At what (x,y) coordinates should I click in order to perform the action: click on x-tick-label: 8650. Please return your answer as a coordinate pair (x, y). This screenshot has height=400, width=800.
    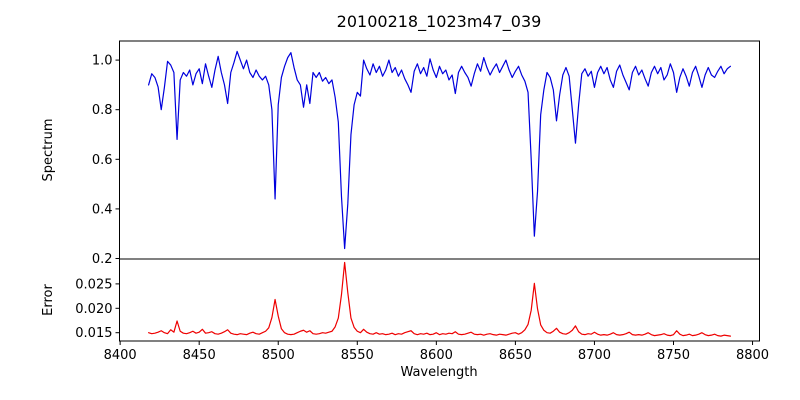
    Looking at the image, I should click on (515, 355).